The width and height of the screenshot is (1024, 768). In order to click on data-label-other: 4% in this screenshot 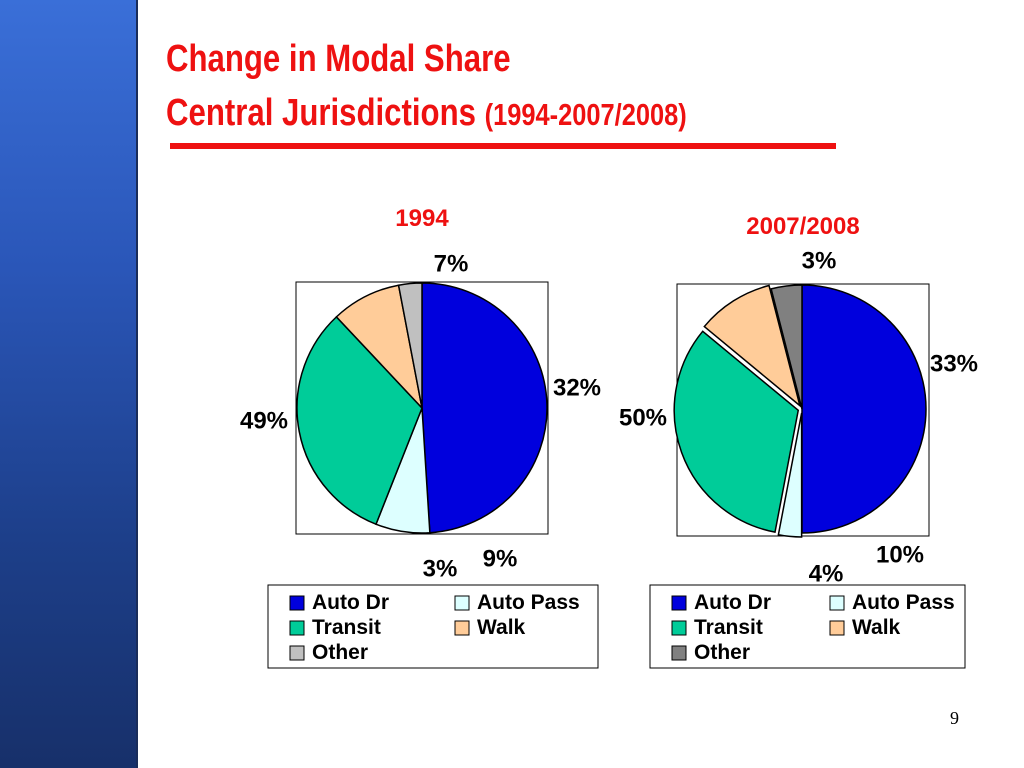, I will do `click(826, 573)`.